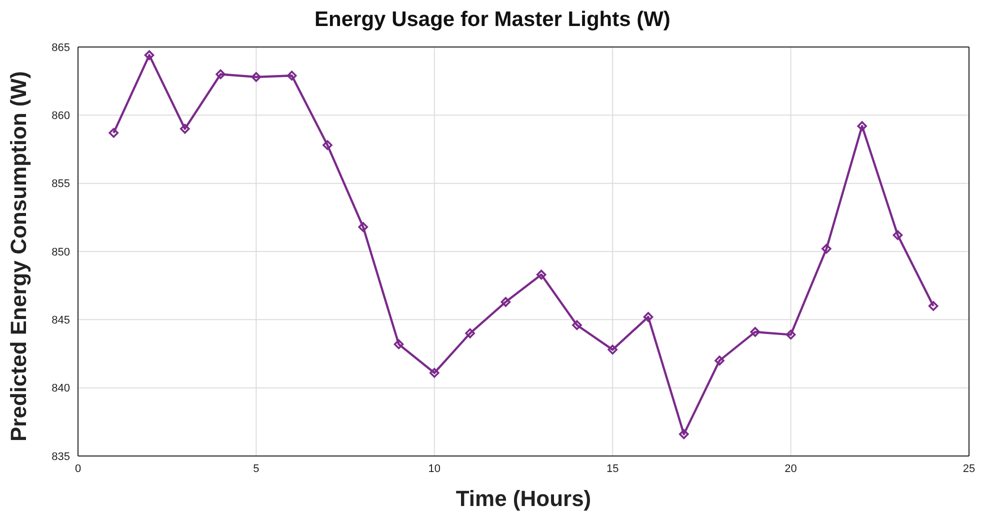  What do you see at coordinates (78, 468) in the screenshot?
I see `x-tick-label: 0` at bounding box center [78, 468].